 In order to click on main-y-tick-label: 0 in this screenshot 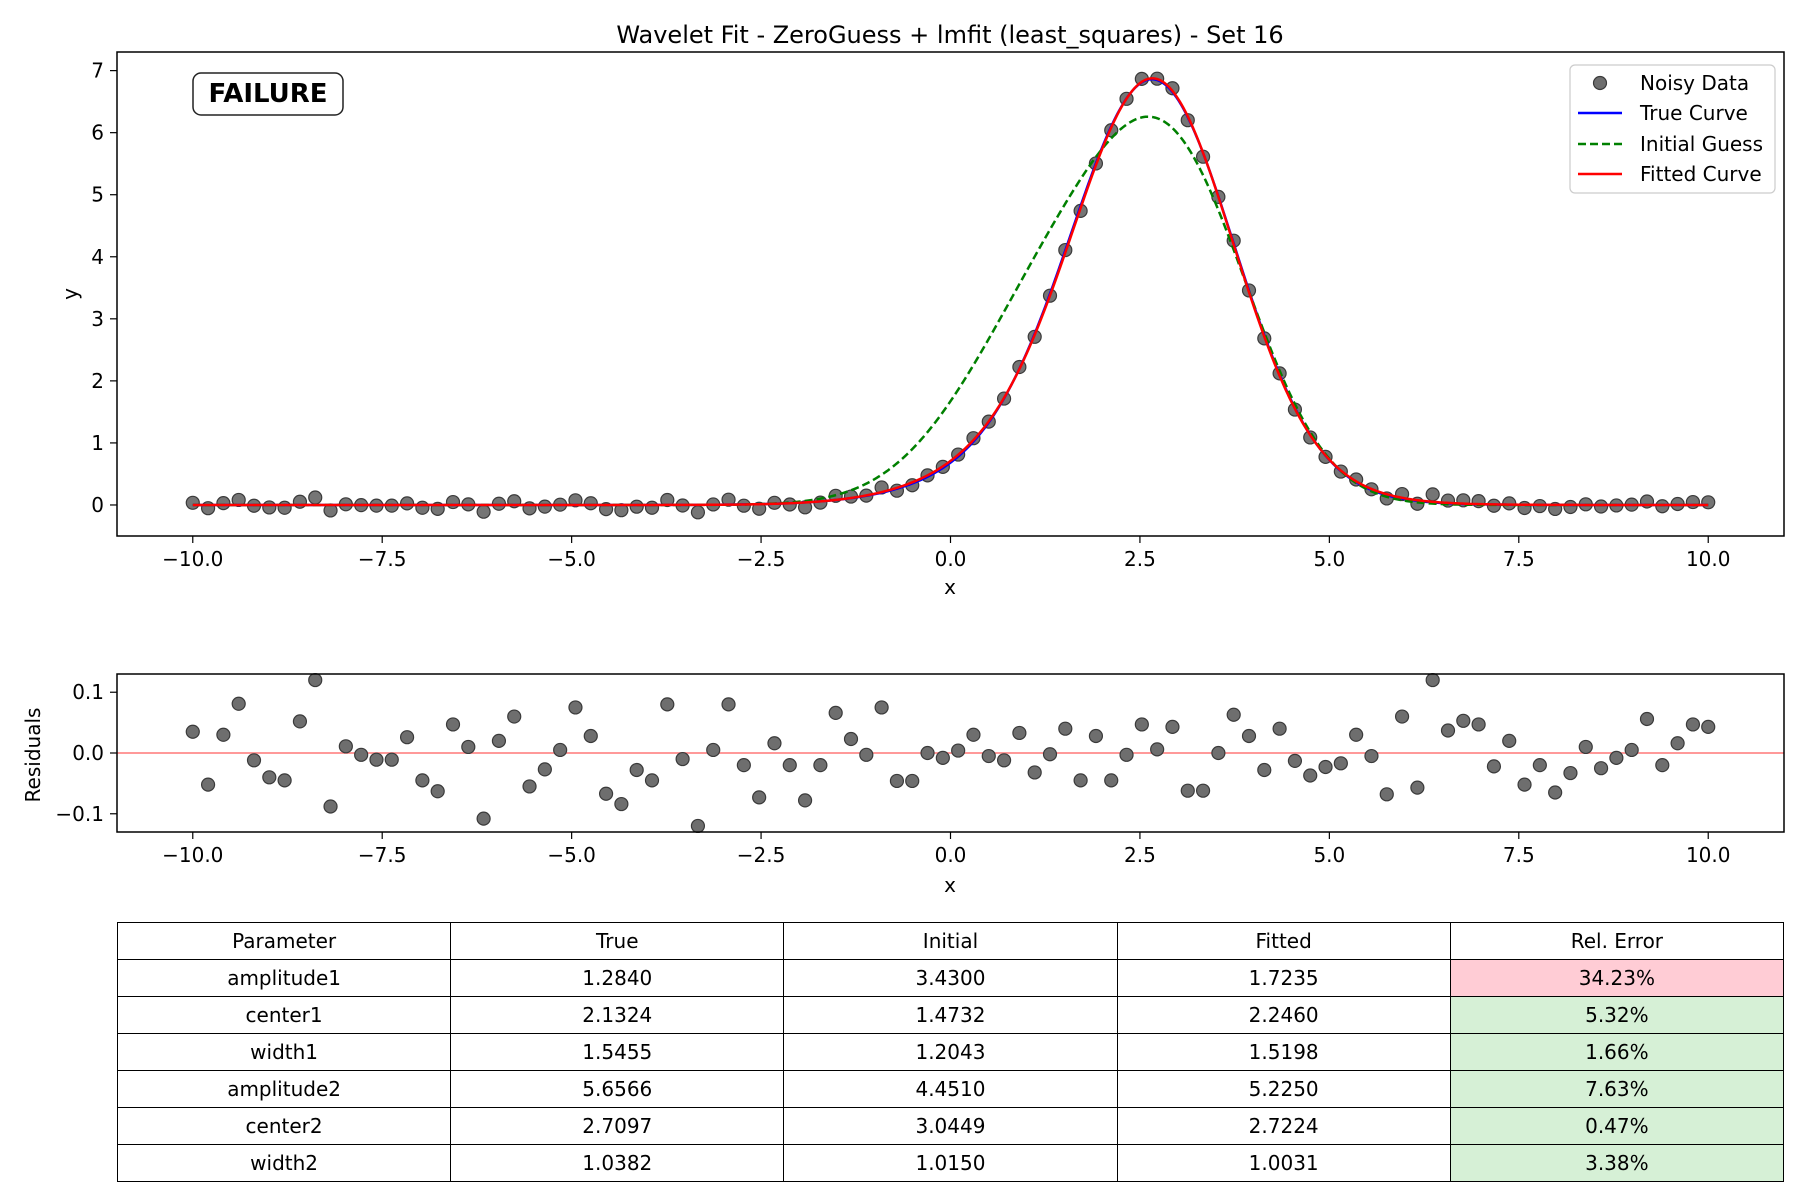, I will do `click(97, 505)`.